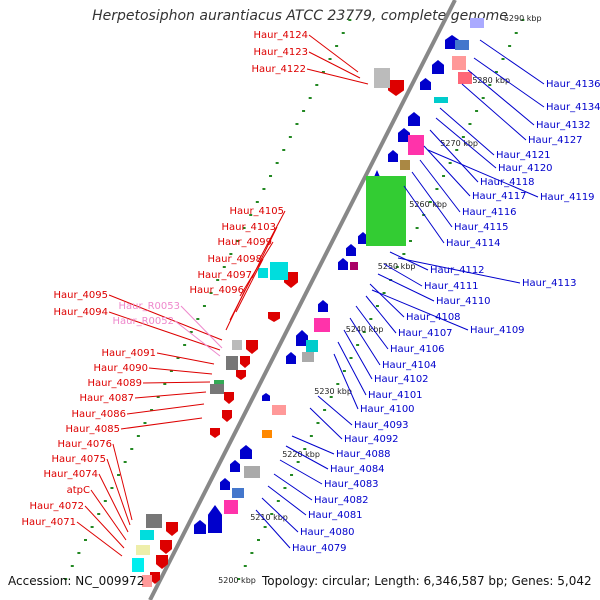 The image size is (600, 600). What do you see at coordinates (78, 490) in the screenshot?
I see `gene-label: atpC` at bounding box center [78, 490].